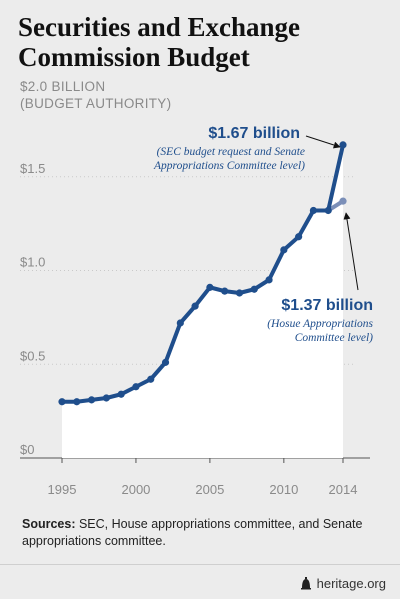  What do you see at coordinates (62, 86) in the screenshot?
I see `unit-label-line-1: $2.0 BILLION` at bounding box center [62, 86].